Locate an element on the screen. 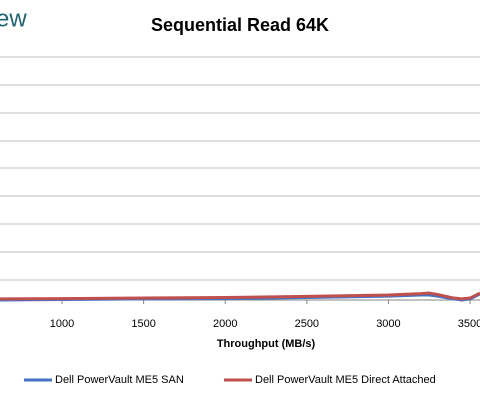  series-line is located at coordinates (240, 296).